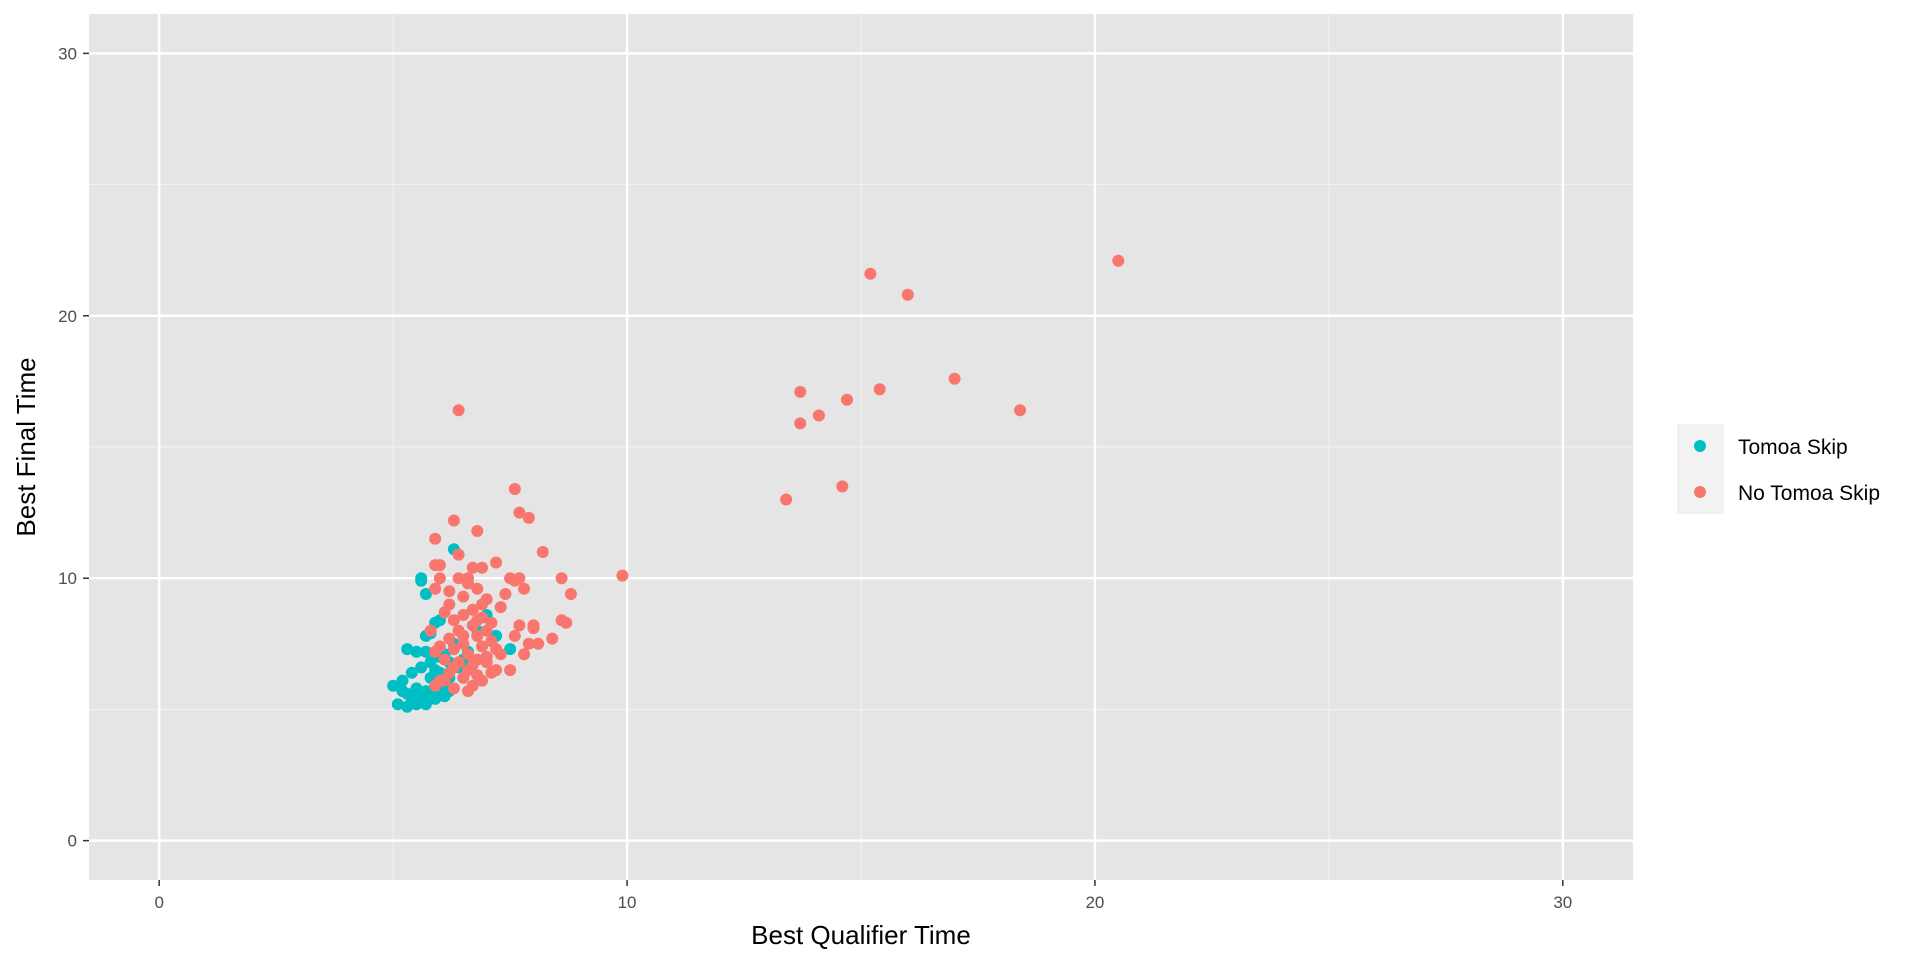  Describe the element at coordinates (1809, 493) in the screenshot. I see `legend-label-no-tomoa-skip: No Tomoa Skip` at that location.